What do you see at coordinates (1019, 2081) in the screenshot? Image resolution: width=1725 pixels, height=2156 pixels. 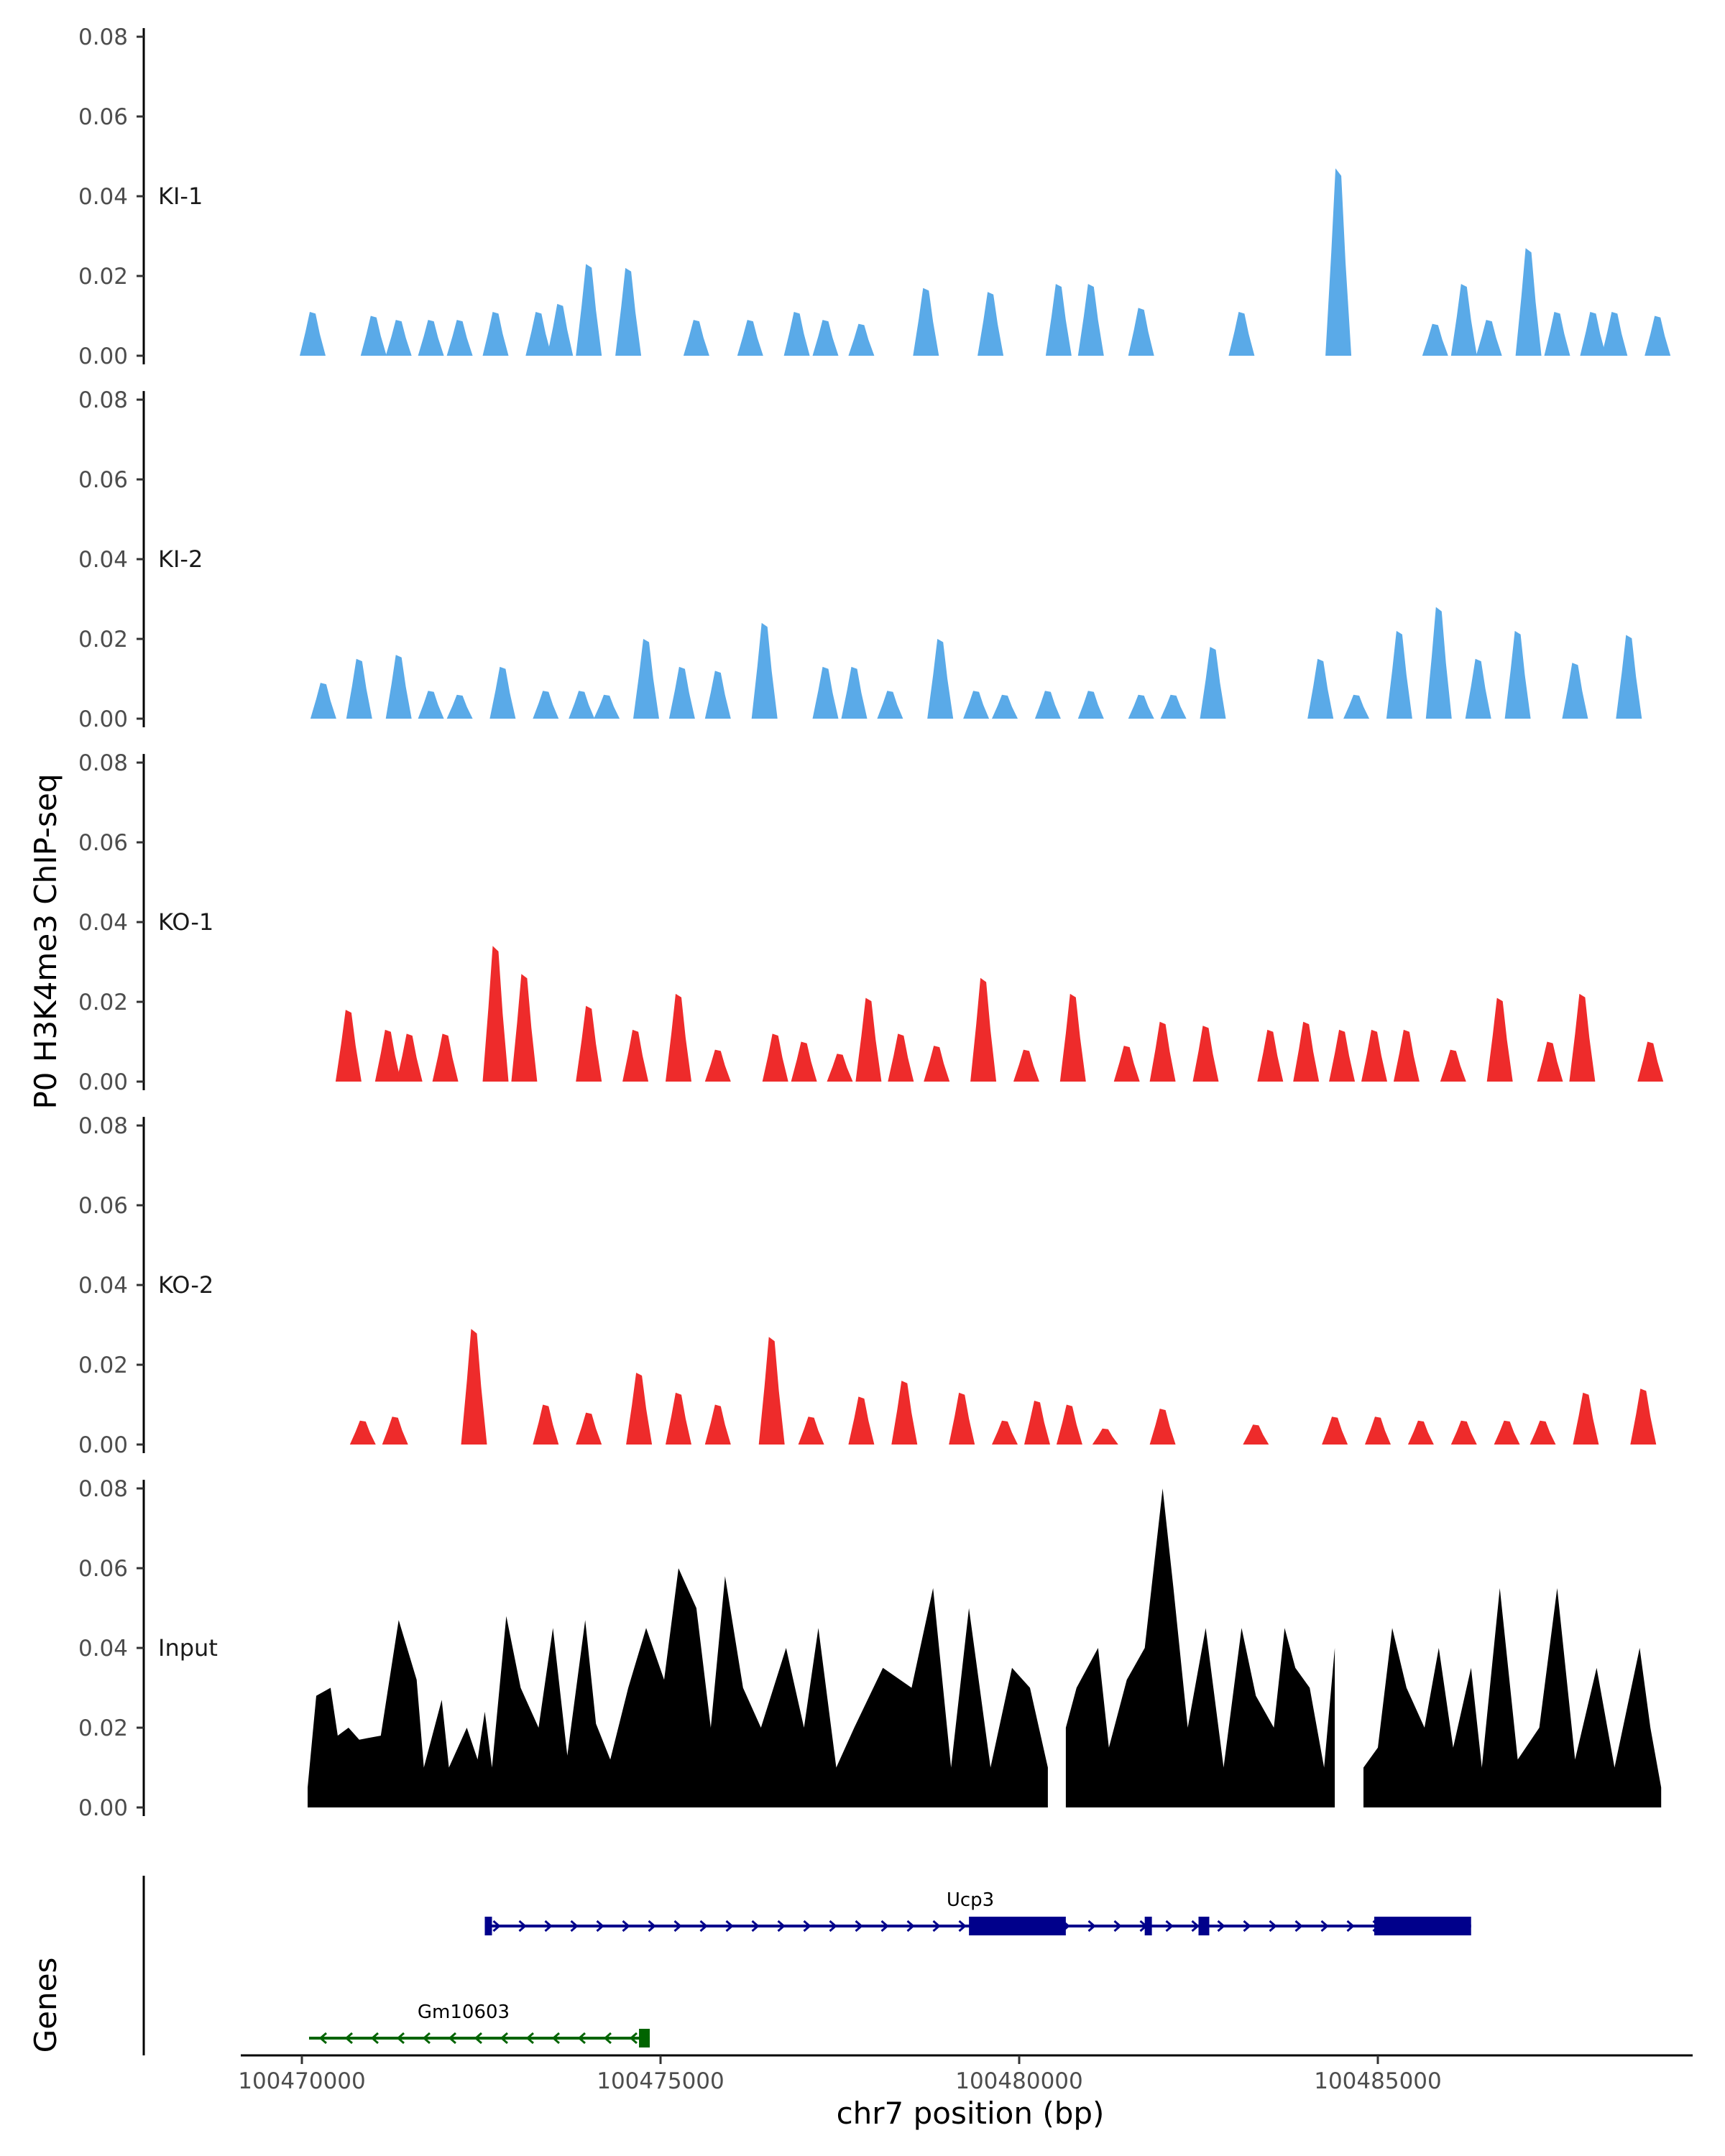 I see `x-tick-label: 100480000` at bounding box center [1019, 2081].